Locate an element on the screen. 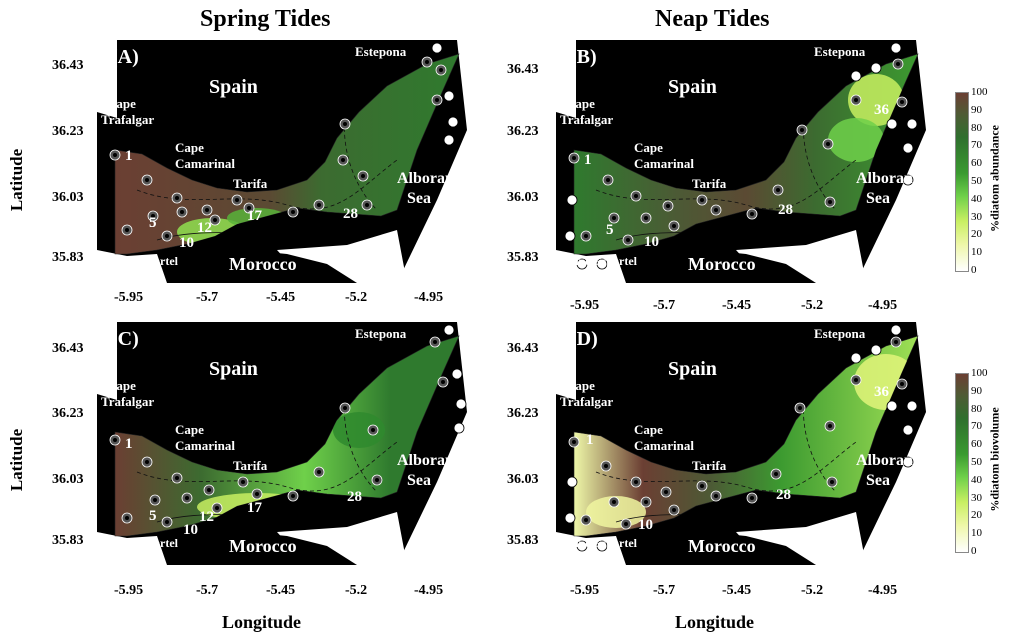 The image size is (1024, 641). colorbar-tick: 10 is located at coordinates (976, 533).